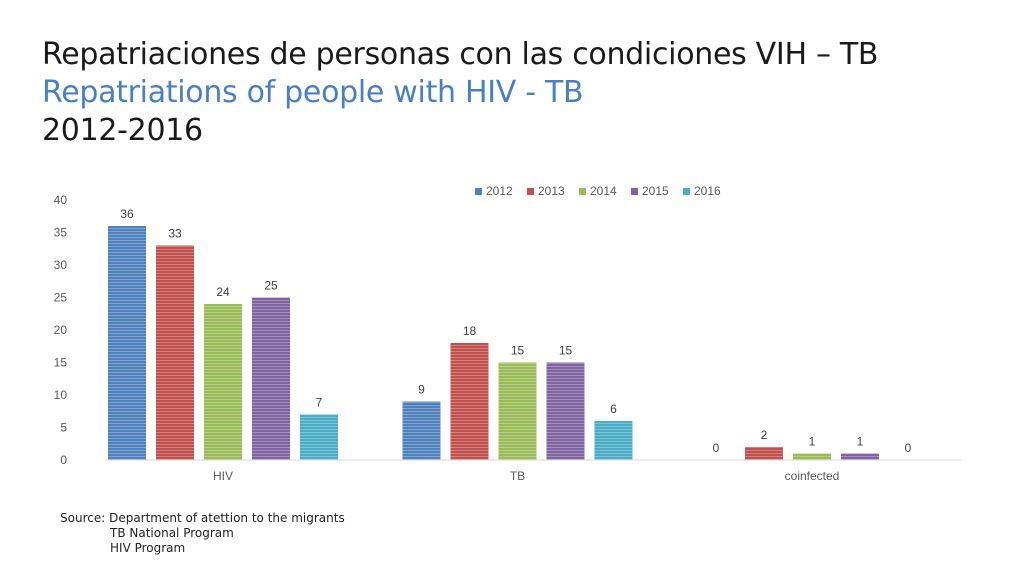 Image resolution: width=1024 pixels, height=576 pixels. Describe the element at coordinates (812, 476) in the screenshot. I see `x-category-label: coinfected` at that location.